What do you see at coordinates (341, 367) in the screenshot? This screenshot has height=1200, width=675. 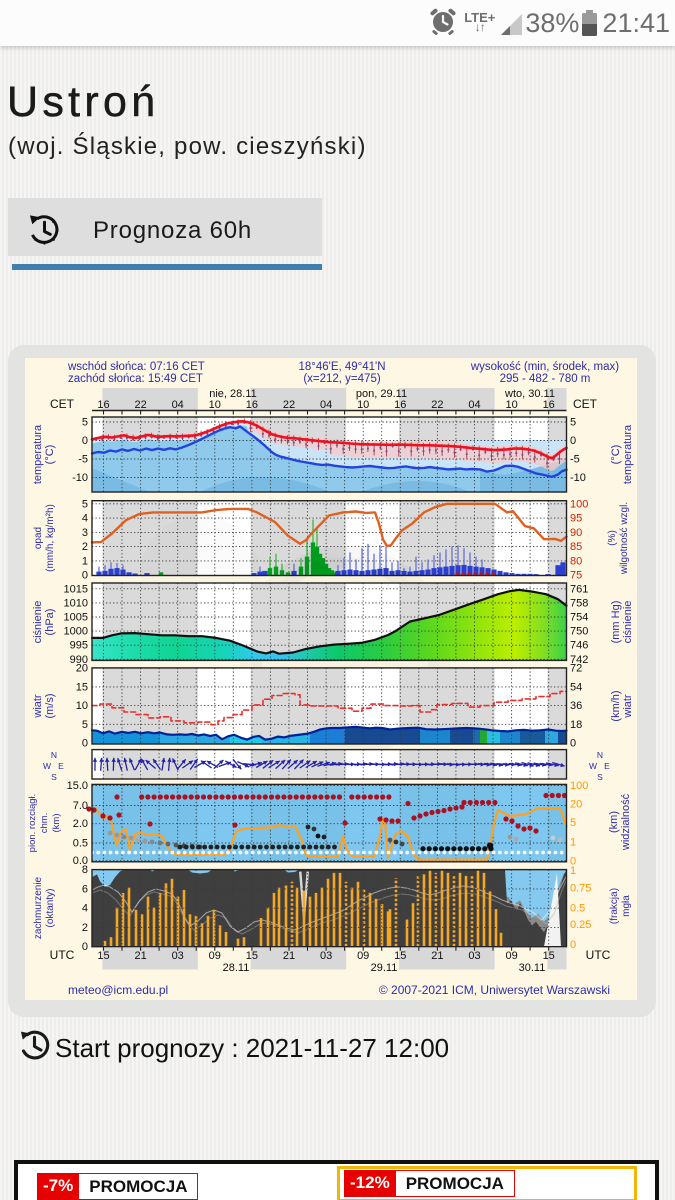 I see `svg-text: 18°46'E, 49°41'N` at bounding box center [341, 367].